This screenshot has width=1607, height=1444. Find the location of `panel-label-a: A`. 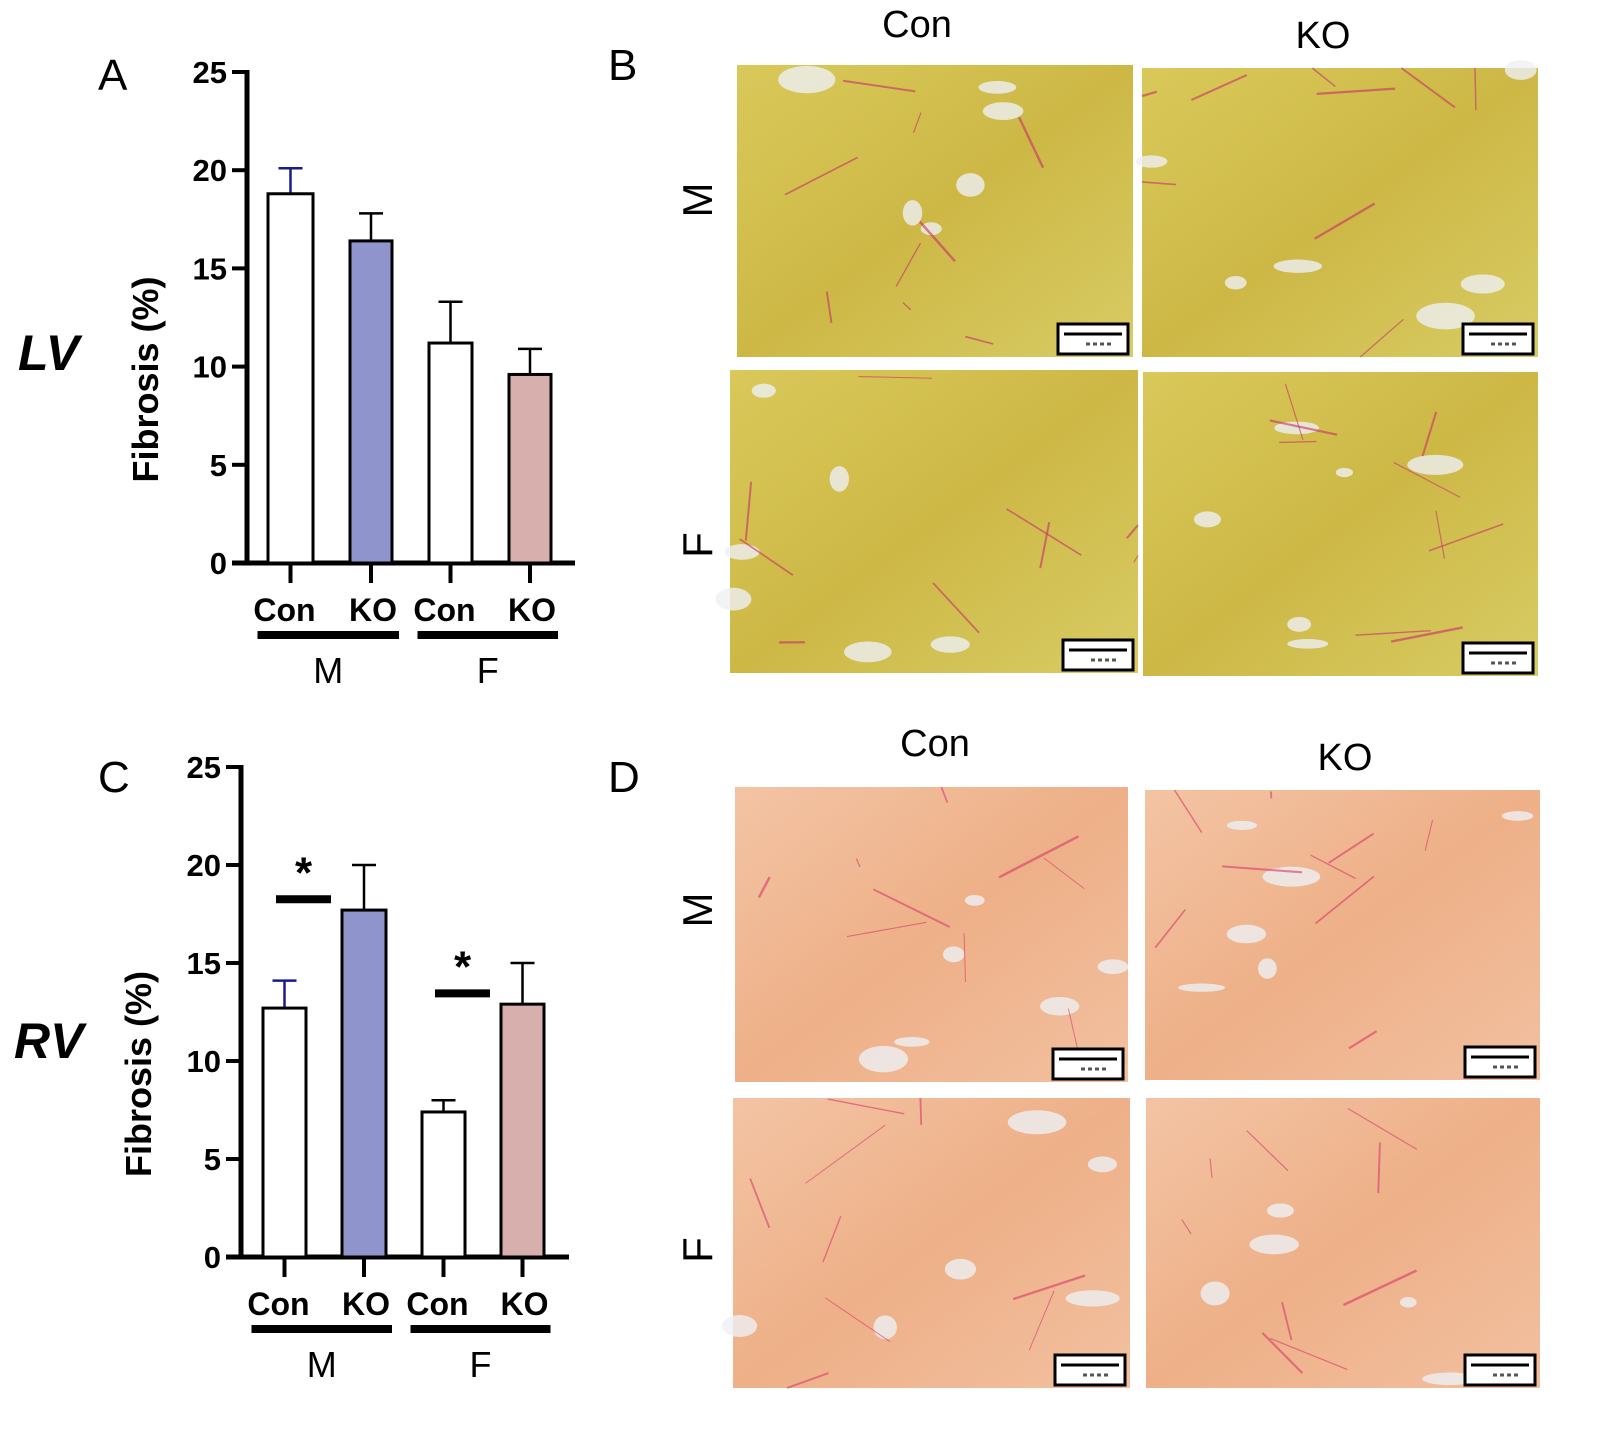

panel-label-a: A is located at coordinates (113, 75).